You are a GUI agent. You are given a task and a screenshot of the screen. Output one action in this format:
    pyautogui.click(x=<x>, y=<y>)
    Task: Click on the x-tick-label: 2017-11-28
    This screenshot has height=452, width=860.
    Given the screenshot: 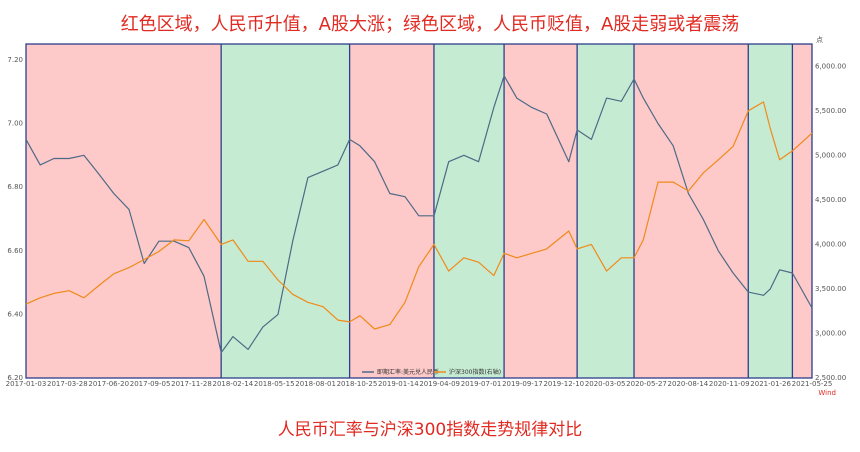 What is the action you would take?
    pyautogui.click(x=191, y=384)
    